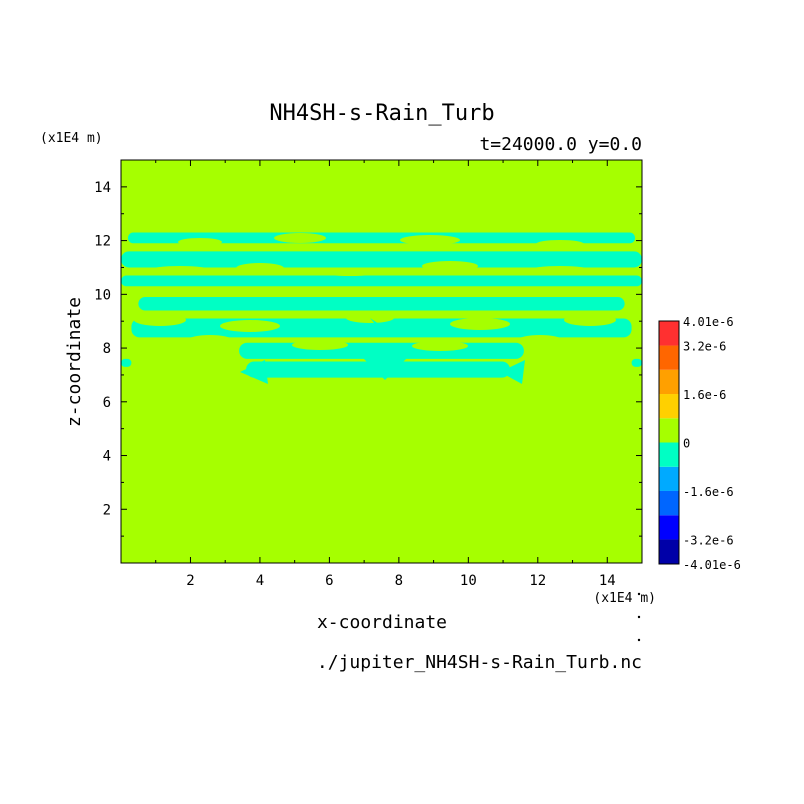 This screenshot has height=804, width=804. What do you see at coordinates (107, 457) in the screenshot?
I see `y-tick-label: 4` at bounding box center [107, 457].